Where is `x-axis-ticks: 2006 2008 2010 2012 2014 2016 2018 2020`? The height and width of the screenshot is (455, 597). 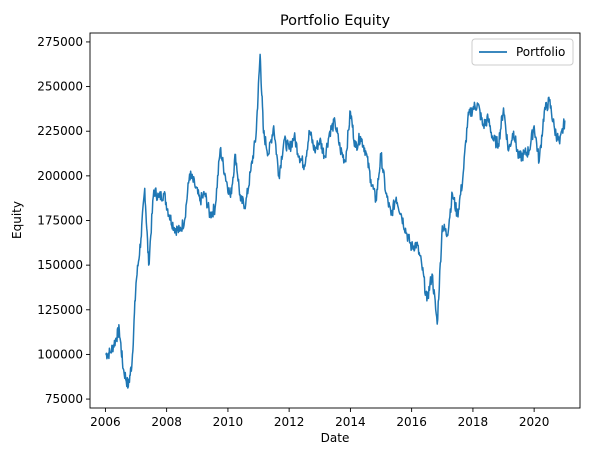
x-axis-ticks: 2006 2008 2010 2012 2014 2016 2018 2020 is located at coordinates (319, 418).